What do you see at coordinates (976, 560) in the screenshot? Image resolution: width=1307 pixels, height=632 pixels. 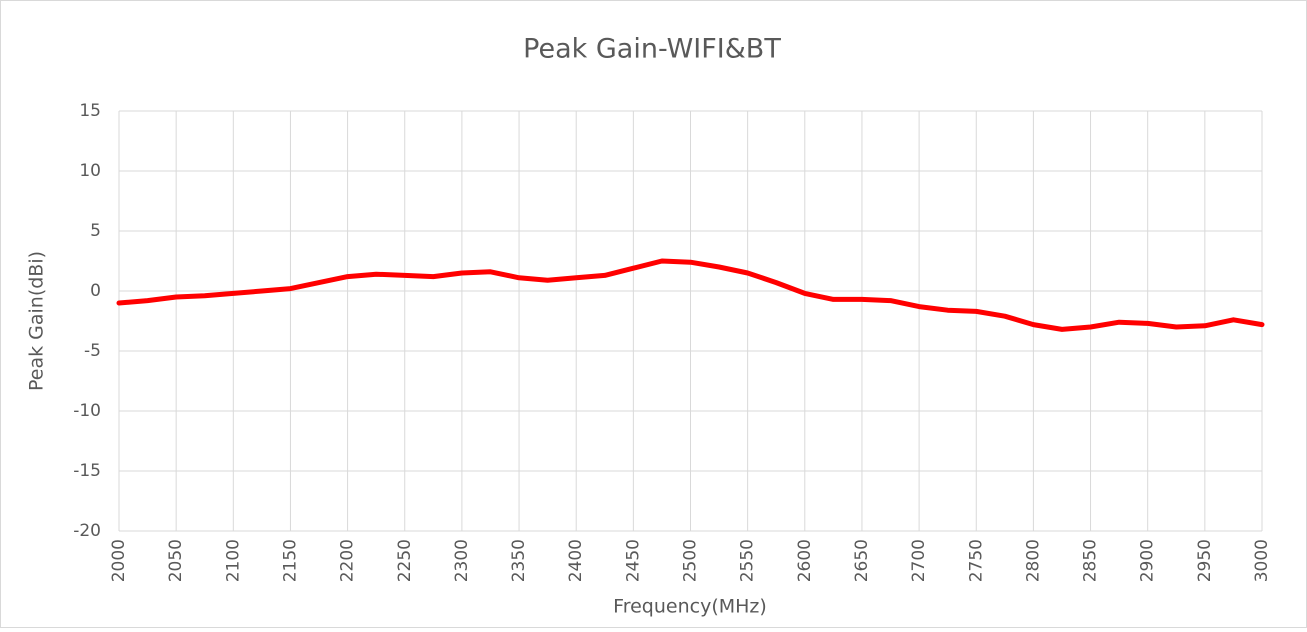 I see `x-tick-label: 2750` at bounding box center [976, 560].